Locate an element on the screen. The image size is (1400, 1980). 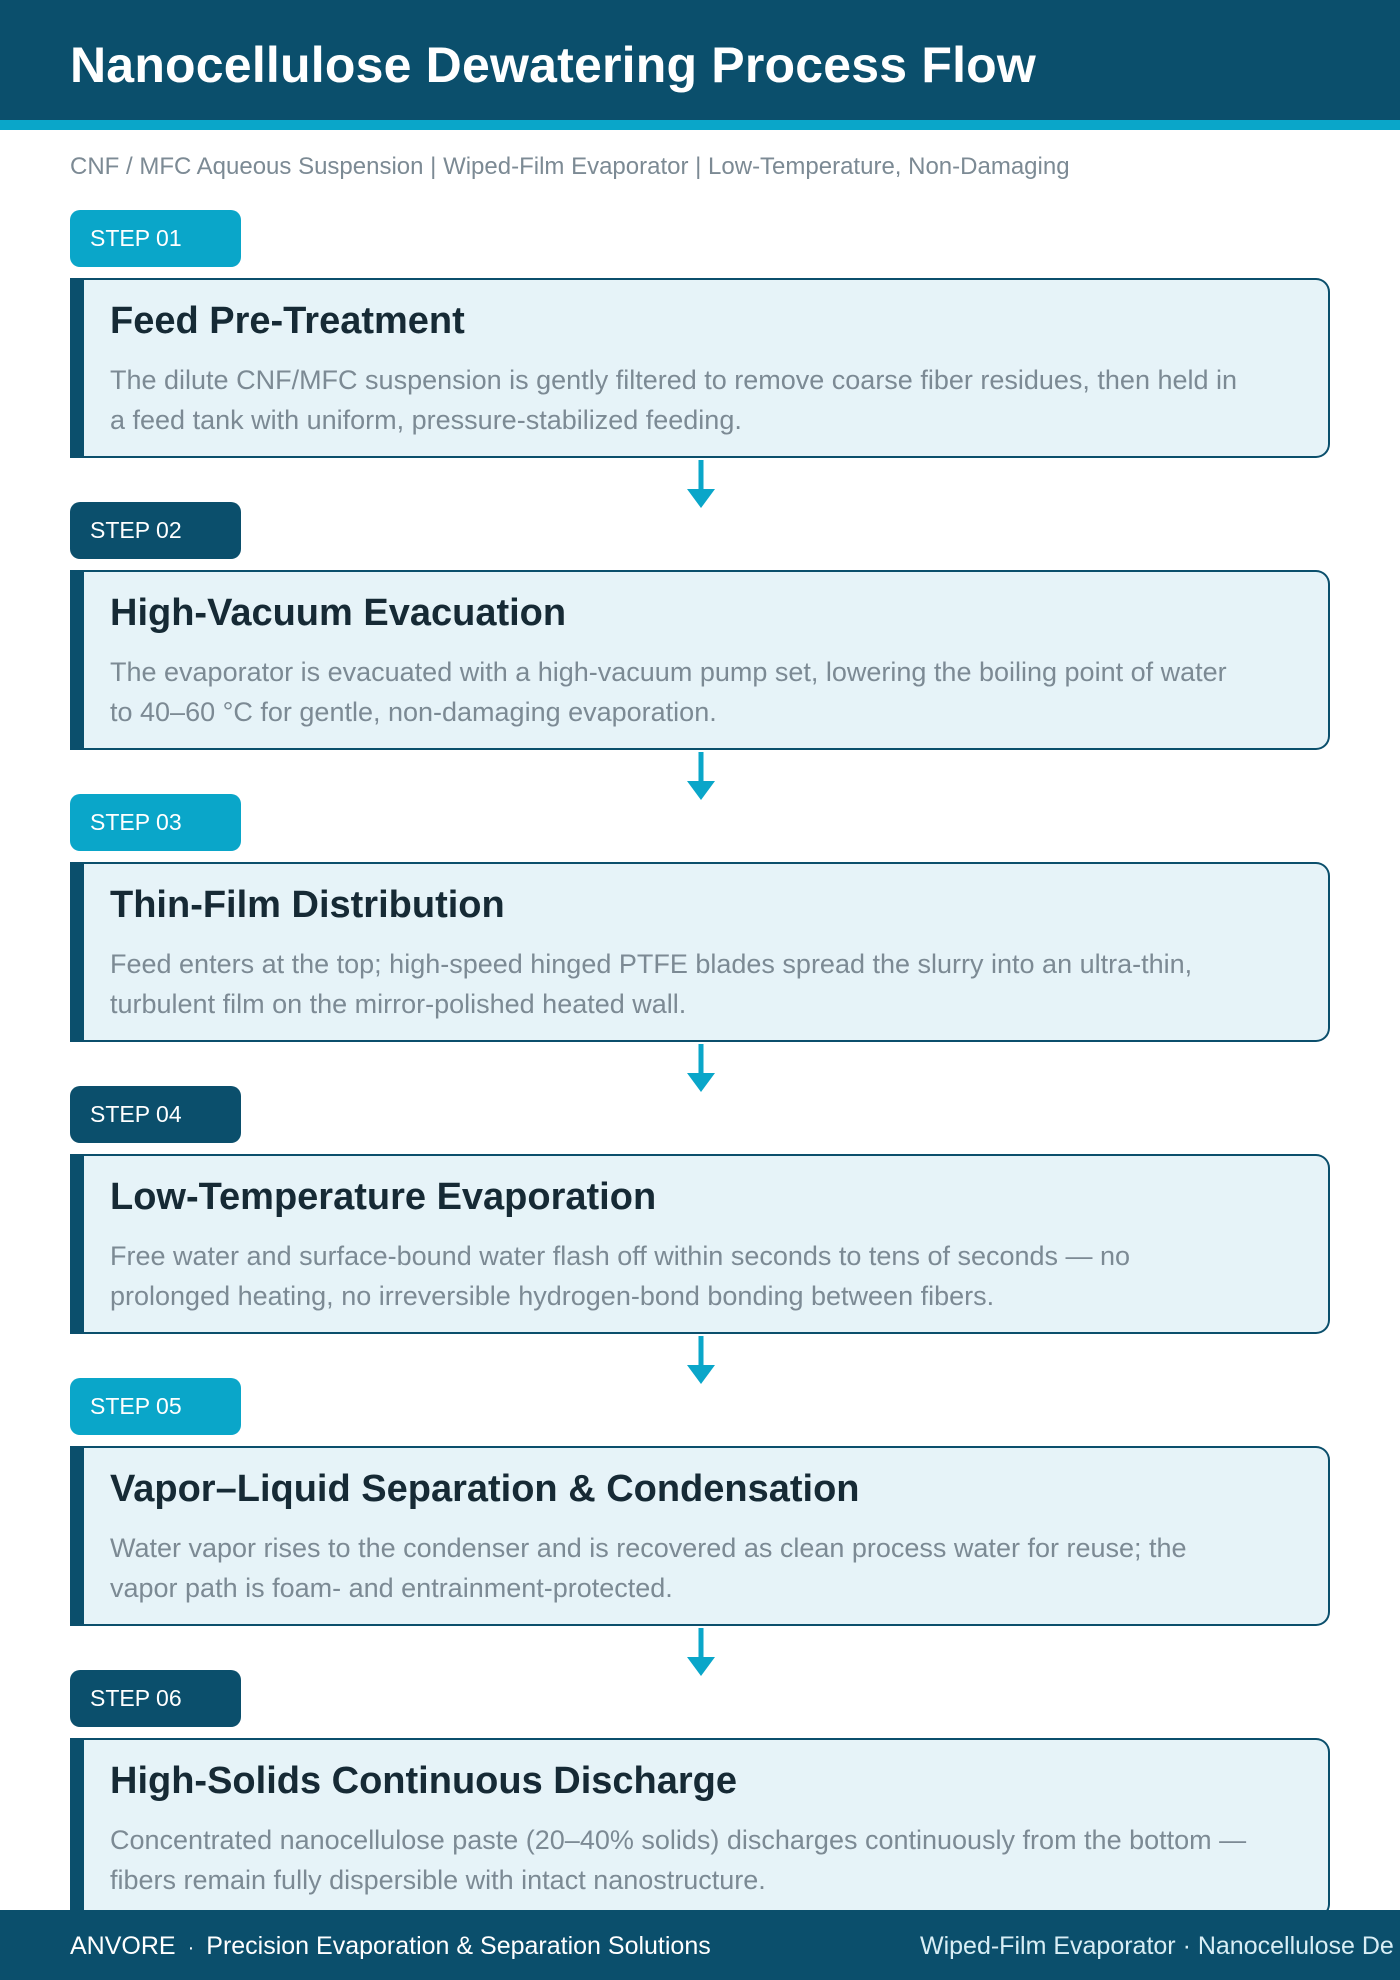
step-badge: STEP 02 is located at coordinates (155, 530).